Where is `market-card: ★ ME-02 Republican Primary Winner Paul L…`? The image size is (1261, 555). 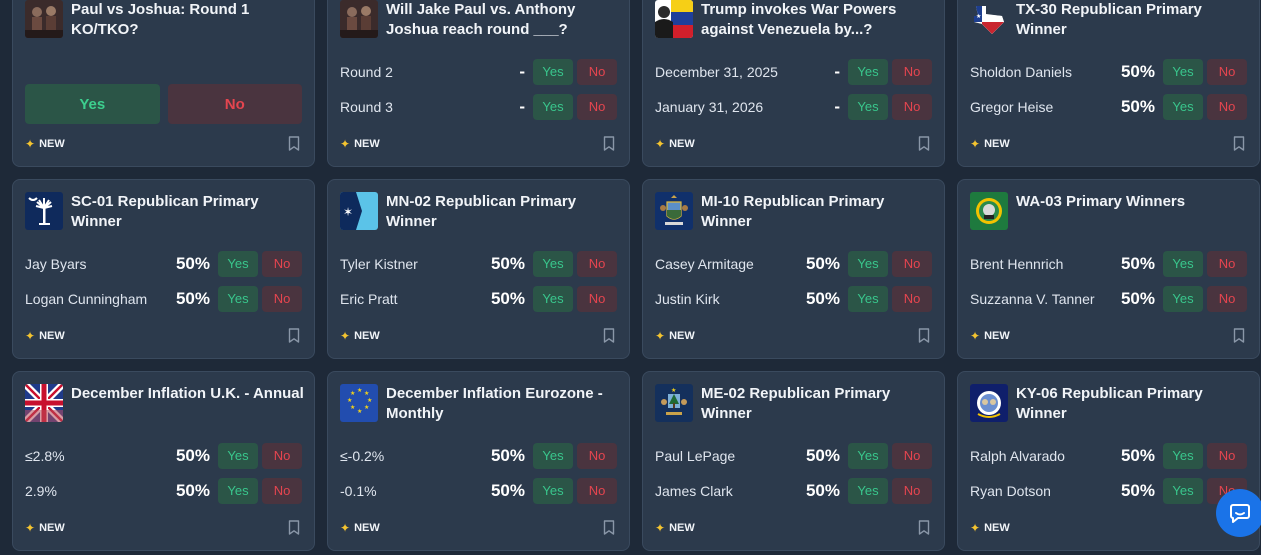 market-card: ★ ME-02 Republican Primary Winner Paul L… is located at coordinates (793, 461).